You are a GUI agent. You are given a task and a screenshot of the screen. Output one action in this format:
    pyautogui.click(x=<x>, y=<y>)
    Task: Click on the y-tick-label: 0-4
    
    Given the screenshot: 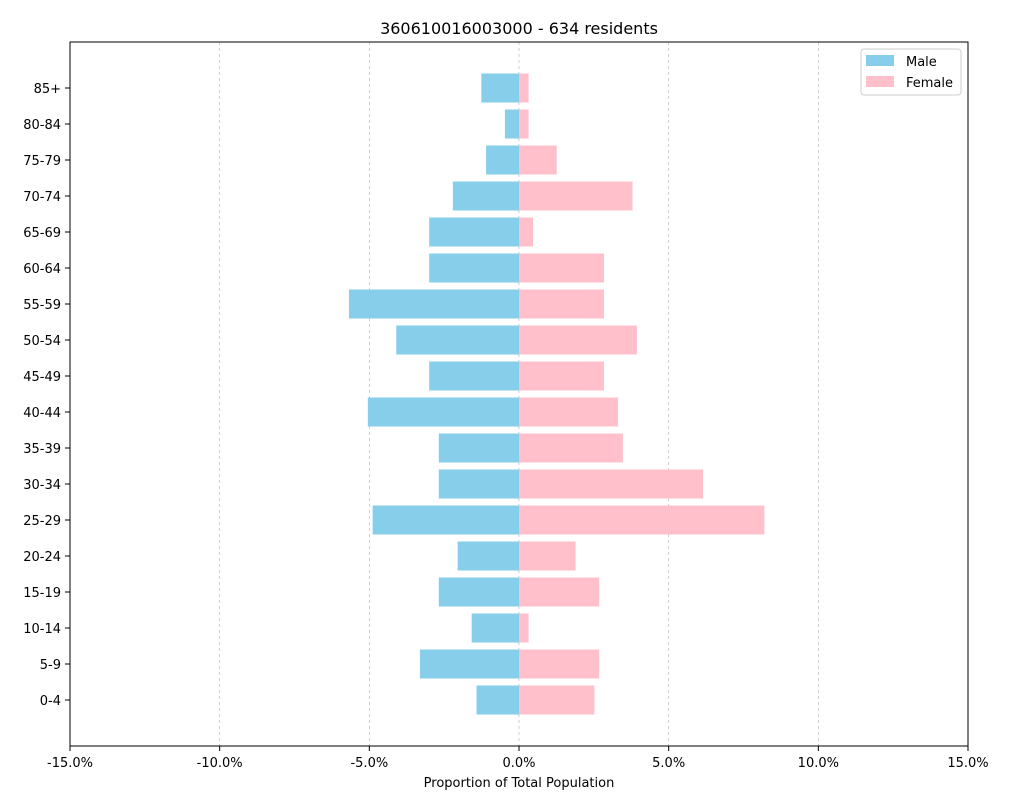 What is the action you would take?
    pyautogui.click(x=50, y=701)
    